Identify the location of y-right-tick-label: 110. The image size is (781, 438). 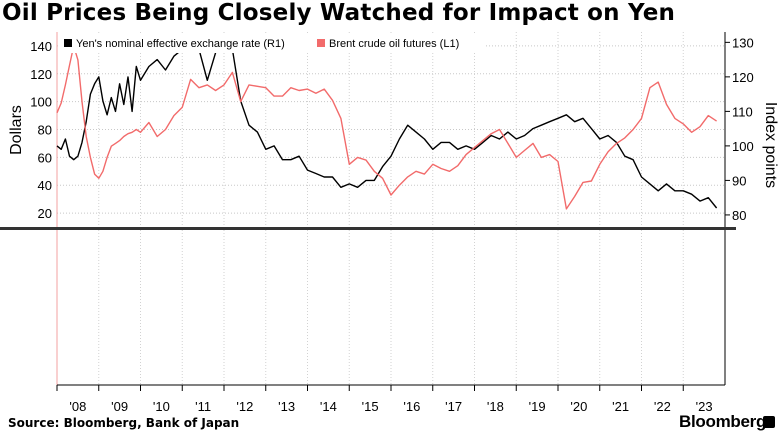
(742, 111).